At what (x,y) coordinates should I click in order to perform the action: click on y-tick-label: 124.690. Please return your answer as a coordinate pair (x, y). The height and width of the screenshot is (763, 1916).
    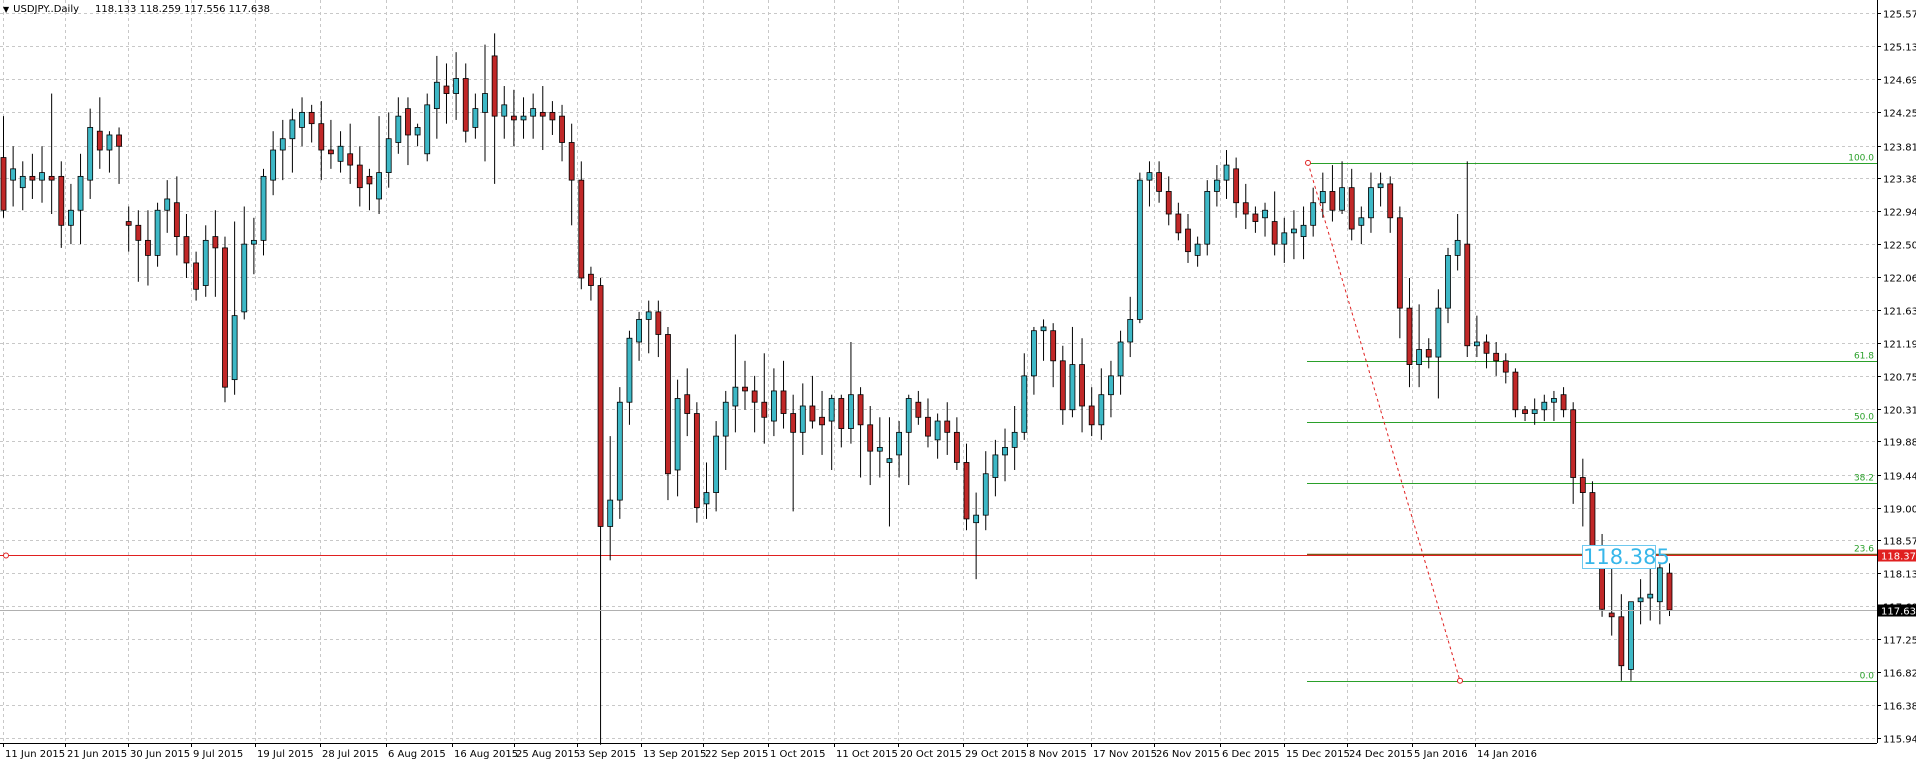
    Looking at the image, I should click on (1899, 81).